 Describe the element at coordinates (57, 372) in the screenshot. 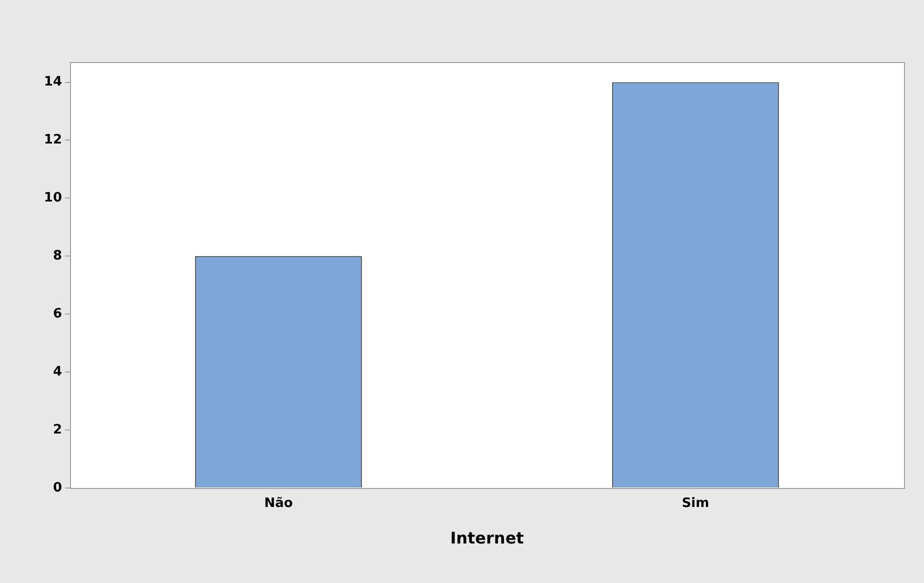

I see `y-tick-label: 4` at that location.